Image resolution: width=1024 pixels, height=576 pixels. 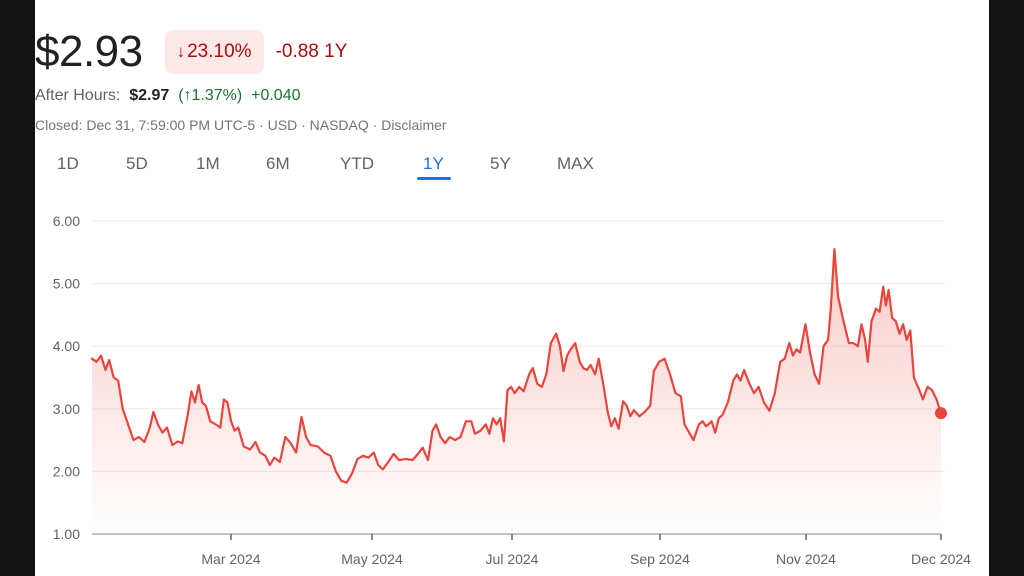 What do you see at coordinates (66, 221) in the screenshot?
I see `y-axis-label: 6.00` at bounding box center [66, 221].